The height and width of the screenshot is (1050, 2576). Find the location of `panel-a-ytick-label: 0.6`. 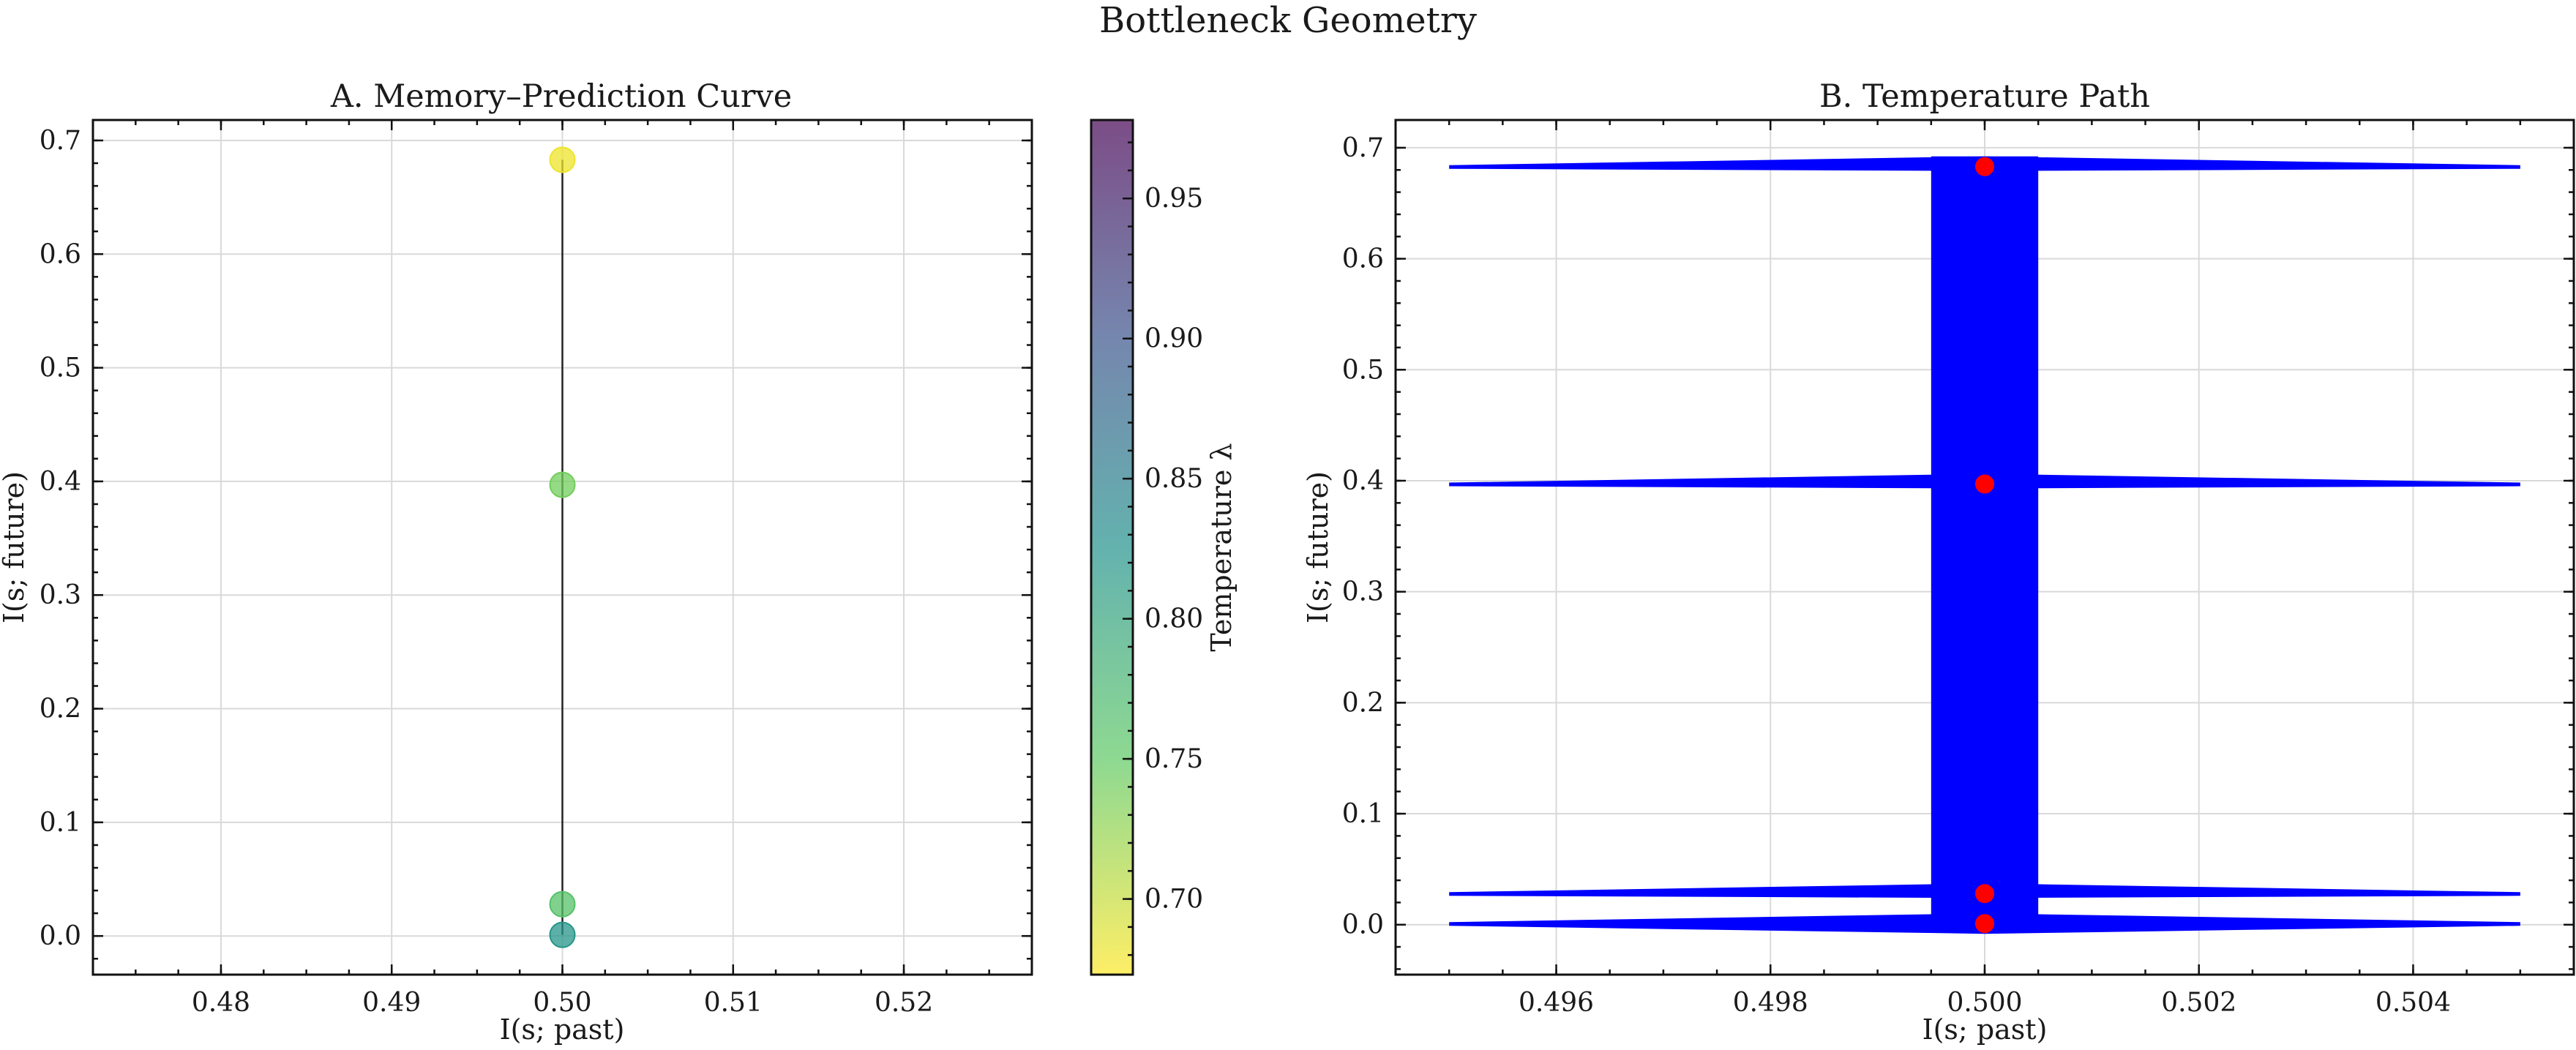

panel-a-ytick-label: 0.6 is located at coordinates (60, 254).